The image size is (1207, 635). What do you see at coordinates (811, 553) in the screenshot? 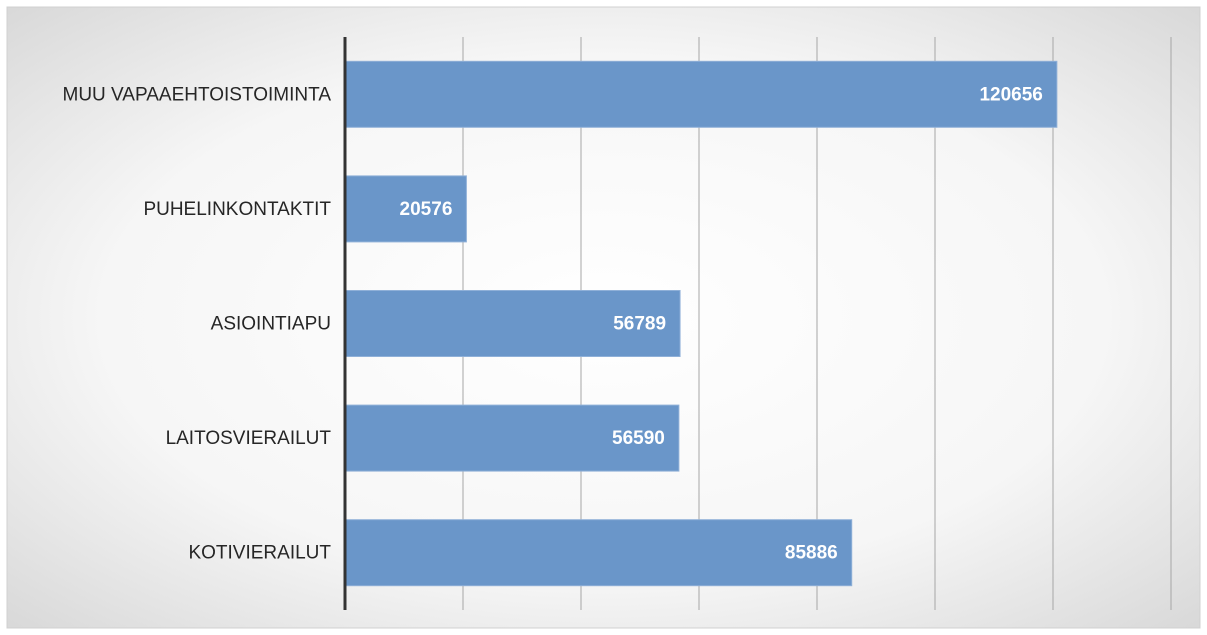
I see `data-label: 85886` at bounding box center [811, 553].